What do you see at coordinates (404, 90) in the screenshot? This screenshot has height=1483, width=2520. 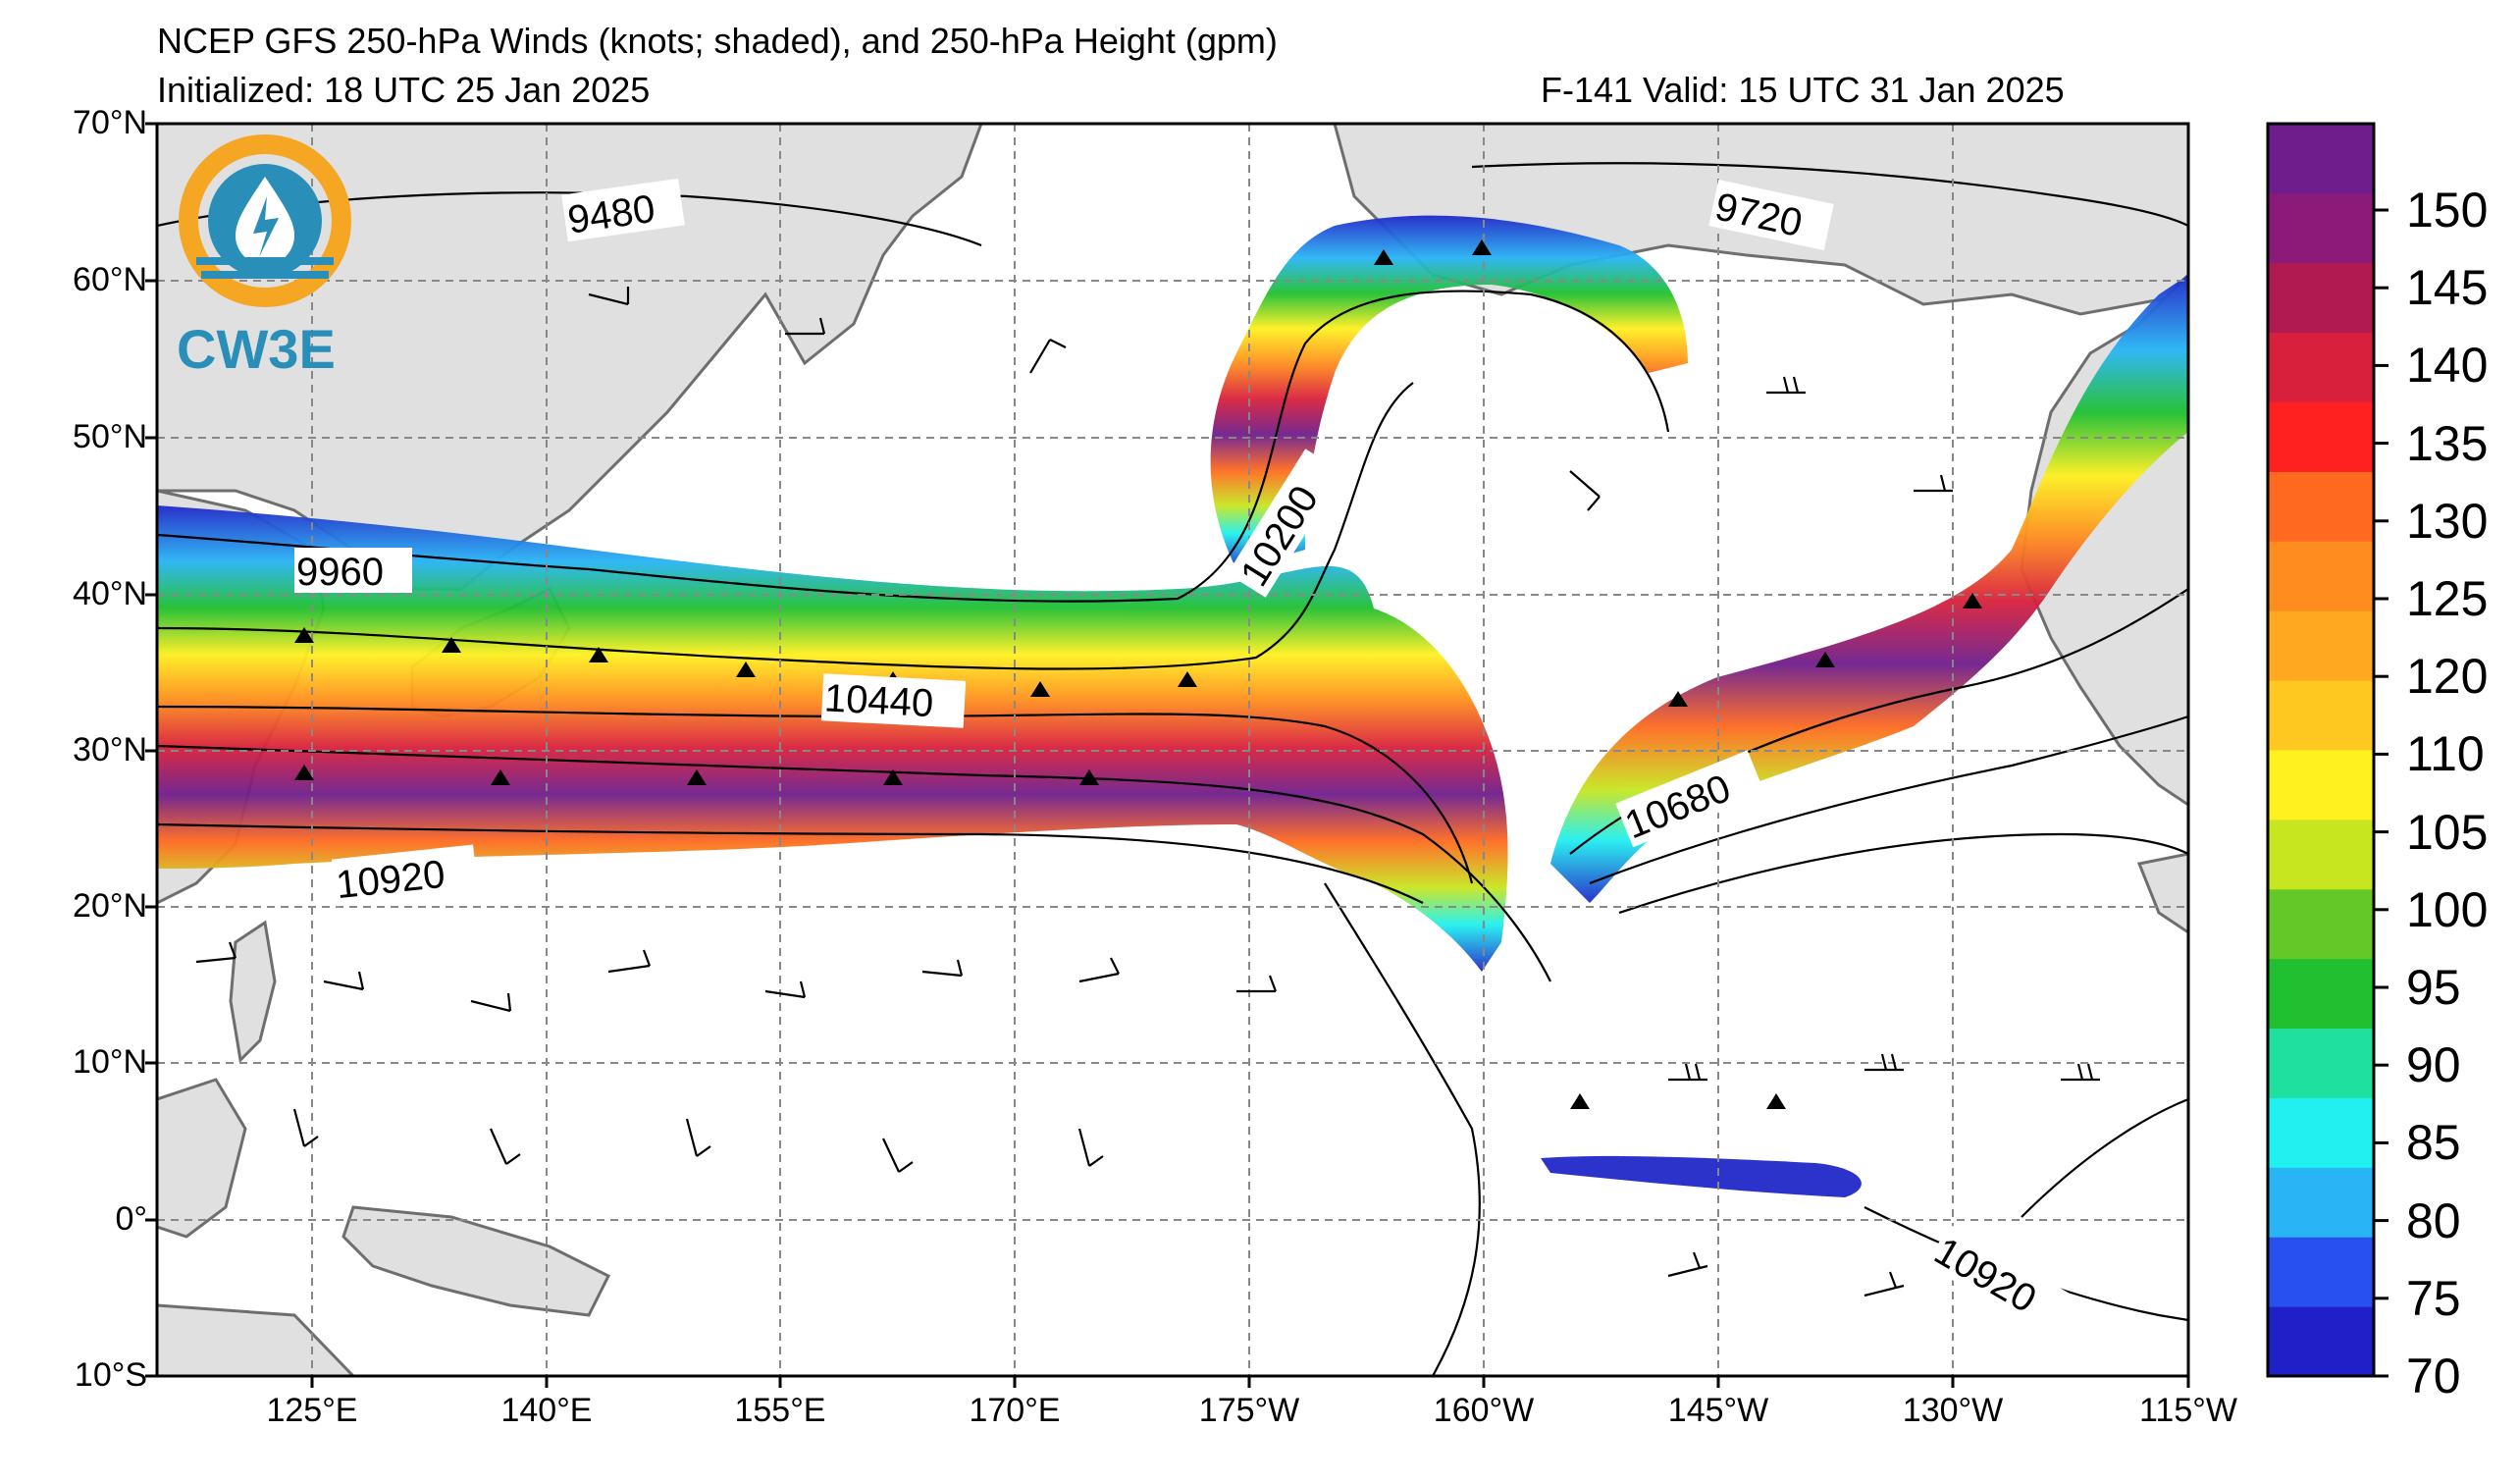 I see `initialized-time: Initialized: 18 UTC 25 Jan 2025` at bounding box center [404, 90].